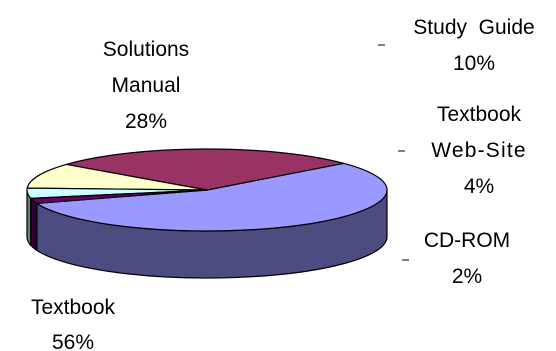  I want to click on pie-slice-cd-rom, so click(119, 196).